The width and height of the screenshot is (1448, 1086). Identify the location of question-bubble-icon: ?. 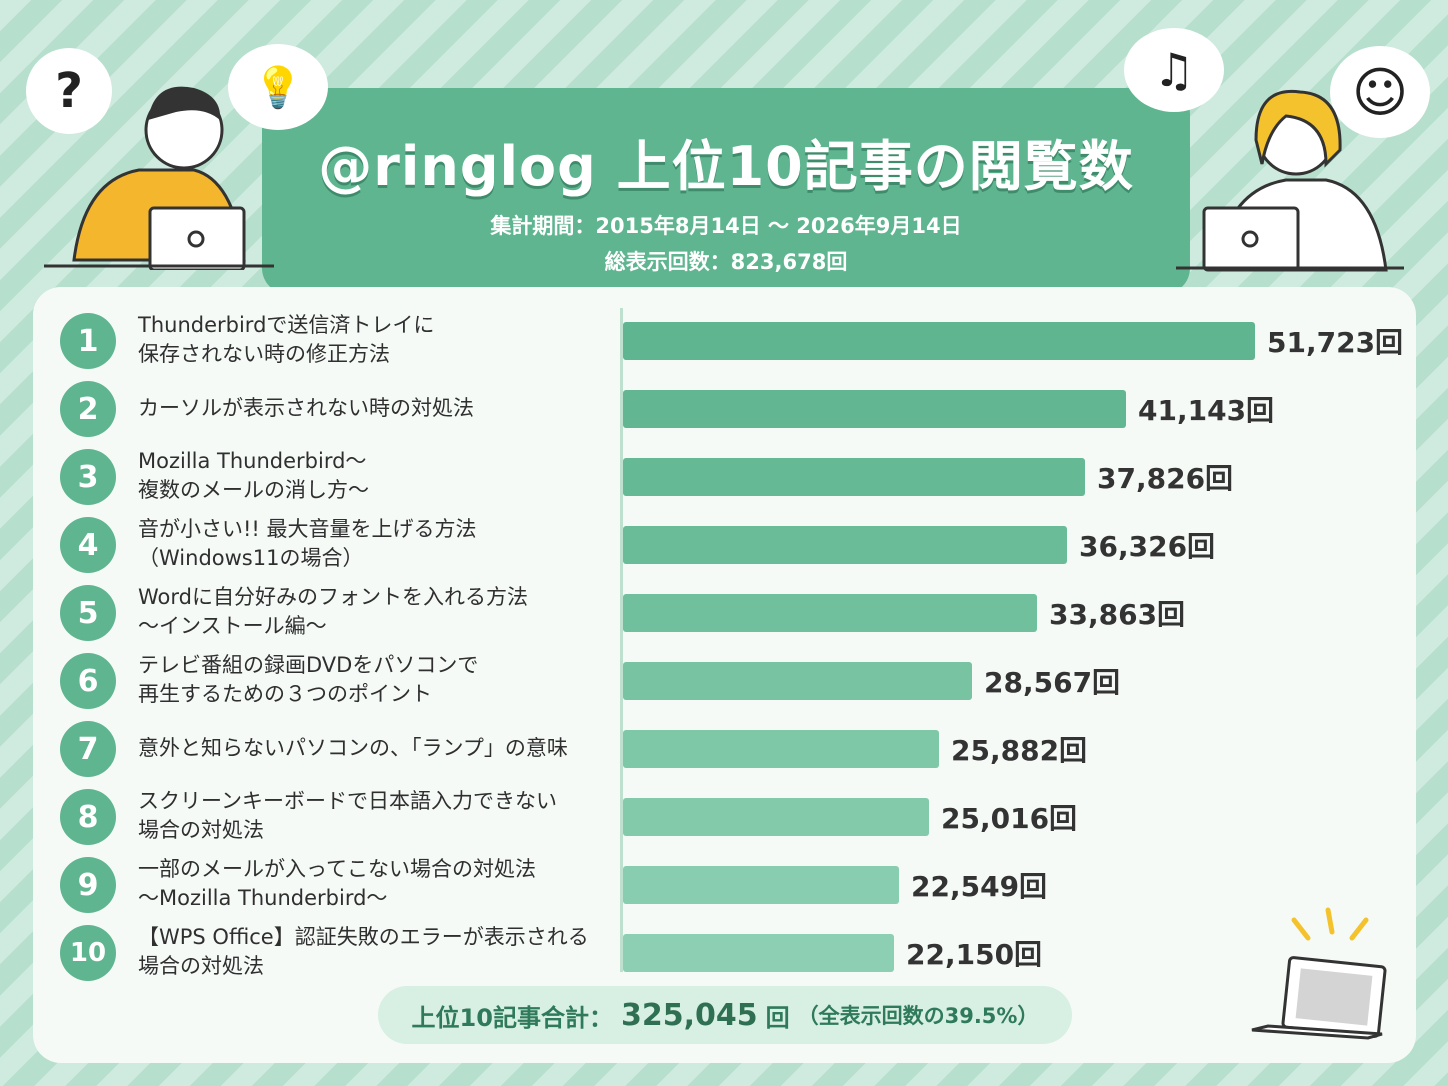
(69, 91).